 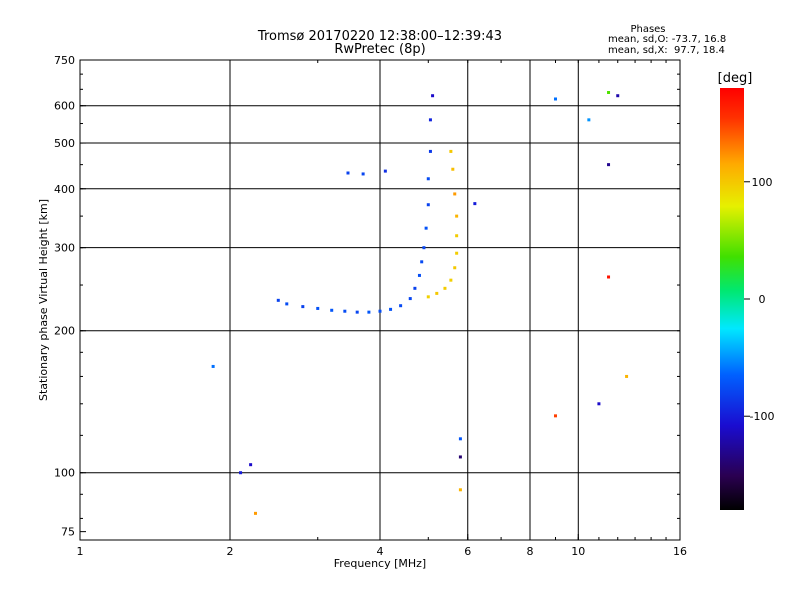 What do you see at coordinates (732, 299) in the screenshot?
I see `phase-colorbar` at bounding box center [732, 299].